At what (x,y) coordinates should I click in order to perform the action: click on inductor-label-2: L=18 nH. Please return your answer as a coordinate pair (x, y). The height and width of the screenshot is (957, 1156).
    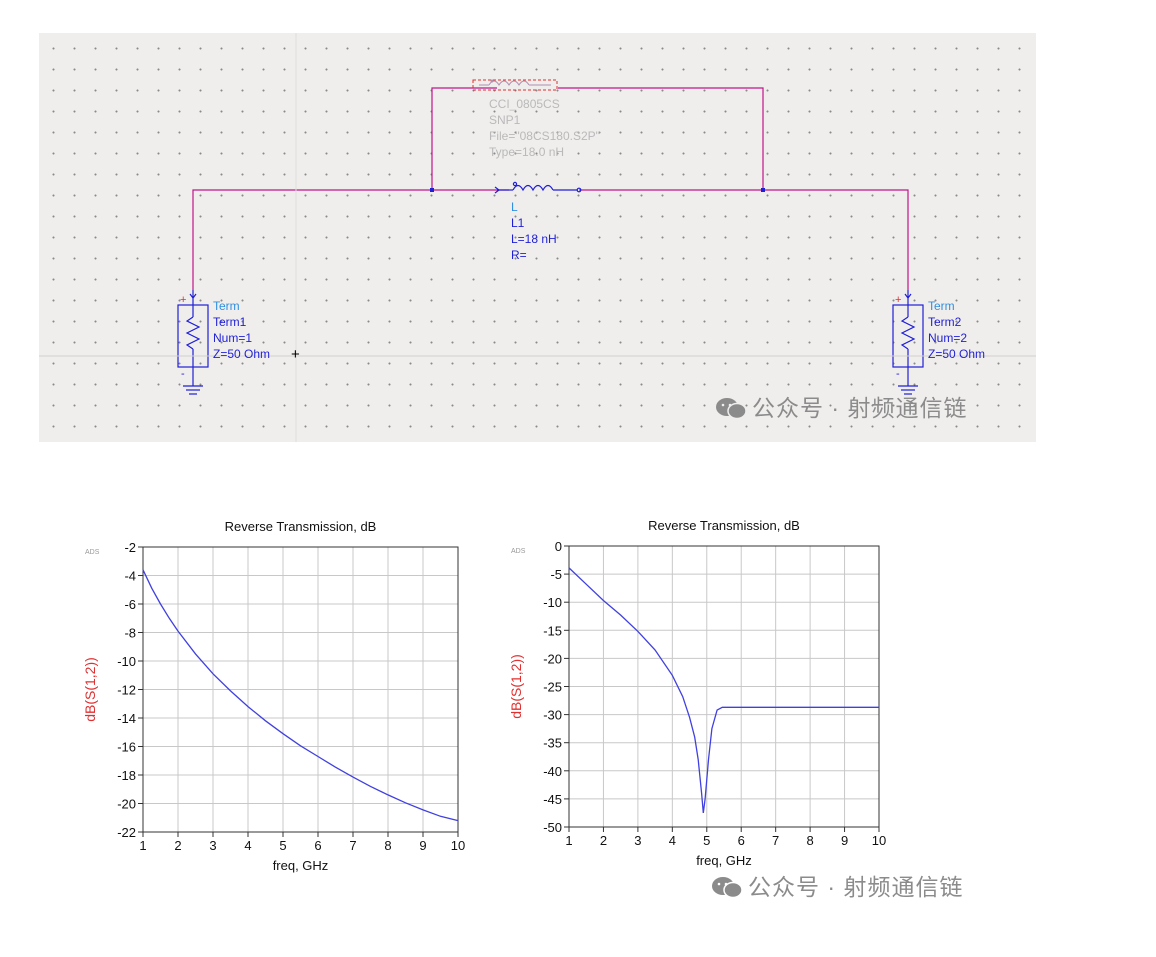
    Looking at the image, I should click on (534, 239).